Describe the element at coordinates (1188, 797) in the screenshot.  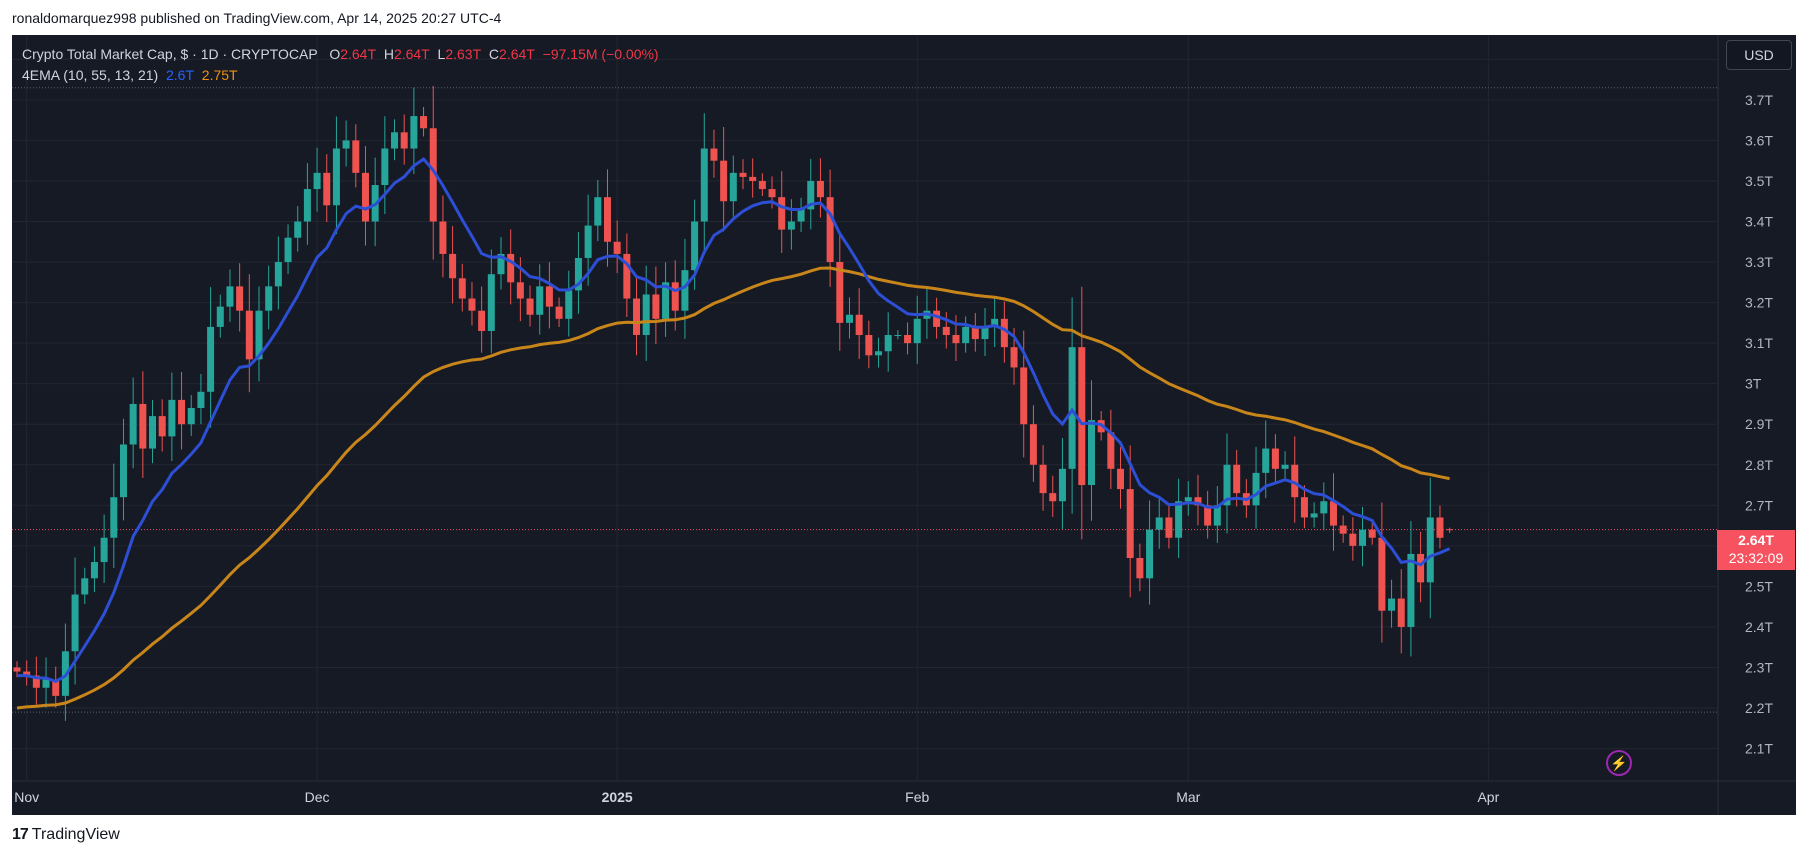
I see `x-tick-label: Mar` at that location.